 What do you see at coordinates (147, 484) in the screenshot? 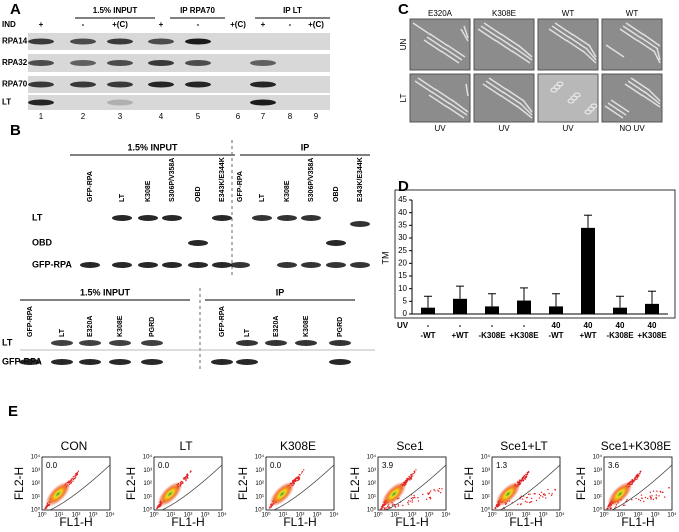
I see `y-tick-label: 10²` at bounding box center [147, 484].